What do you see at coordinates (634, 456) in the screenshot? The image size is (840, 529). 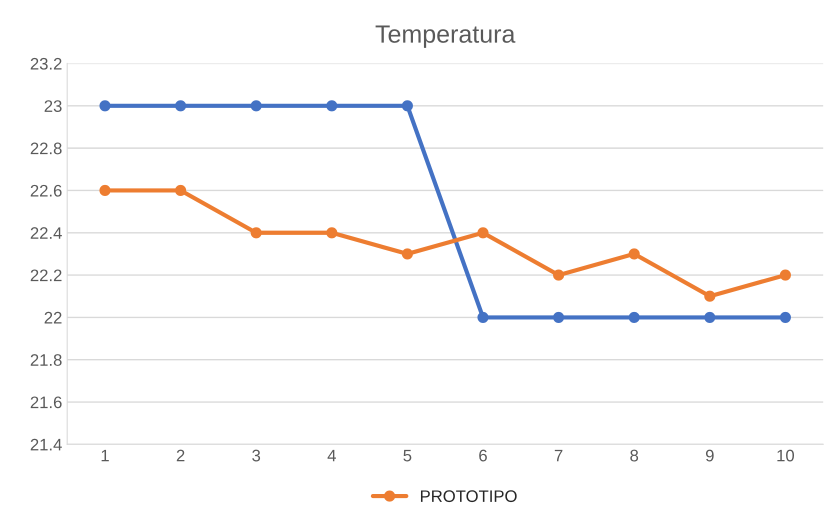 I see `x-tick-label: 8` at bounding box center [634, 456].